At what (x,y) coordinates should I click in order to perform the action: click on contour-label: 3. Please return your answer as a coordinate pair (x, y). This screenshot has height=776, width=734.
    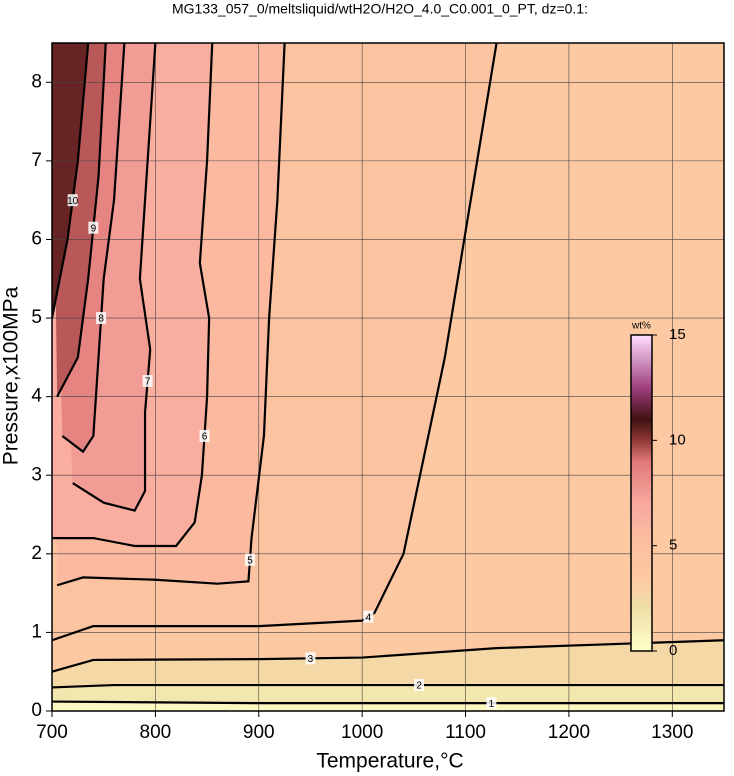
    Looking at the image, I should click on (311, 659).